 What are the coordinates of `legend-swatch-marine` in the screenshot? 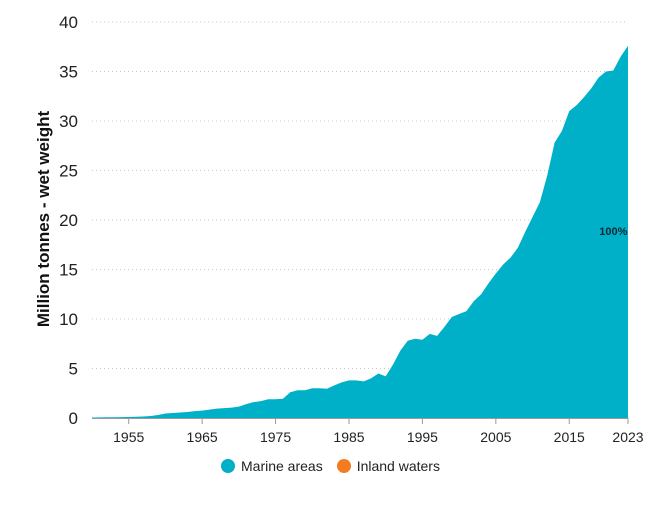 It's located at (228, 466).